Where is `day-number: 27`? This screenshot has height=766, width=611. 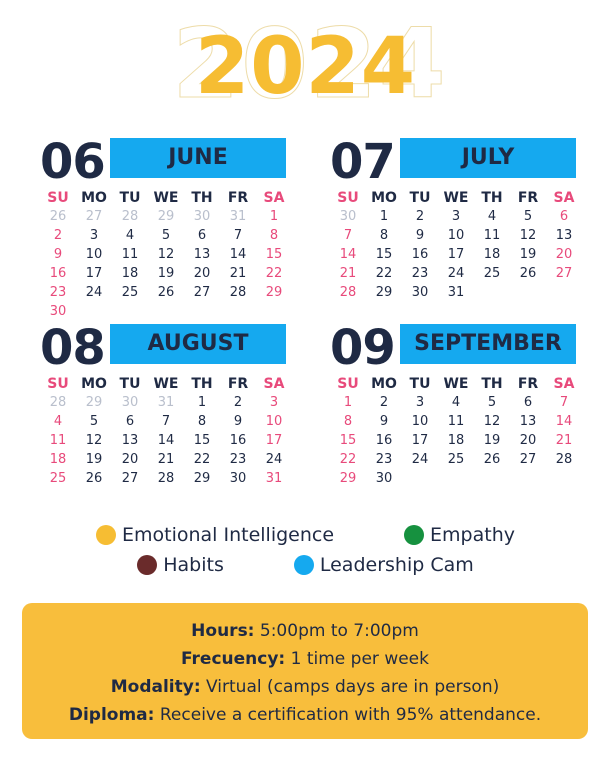 day-number: 27 is located at coordinates (130, 478).